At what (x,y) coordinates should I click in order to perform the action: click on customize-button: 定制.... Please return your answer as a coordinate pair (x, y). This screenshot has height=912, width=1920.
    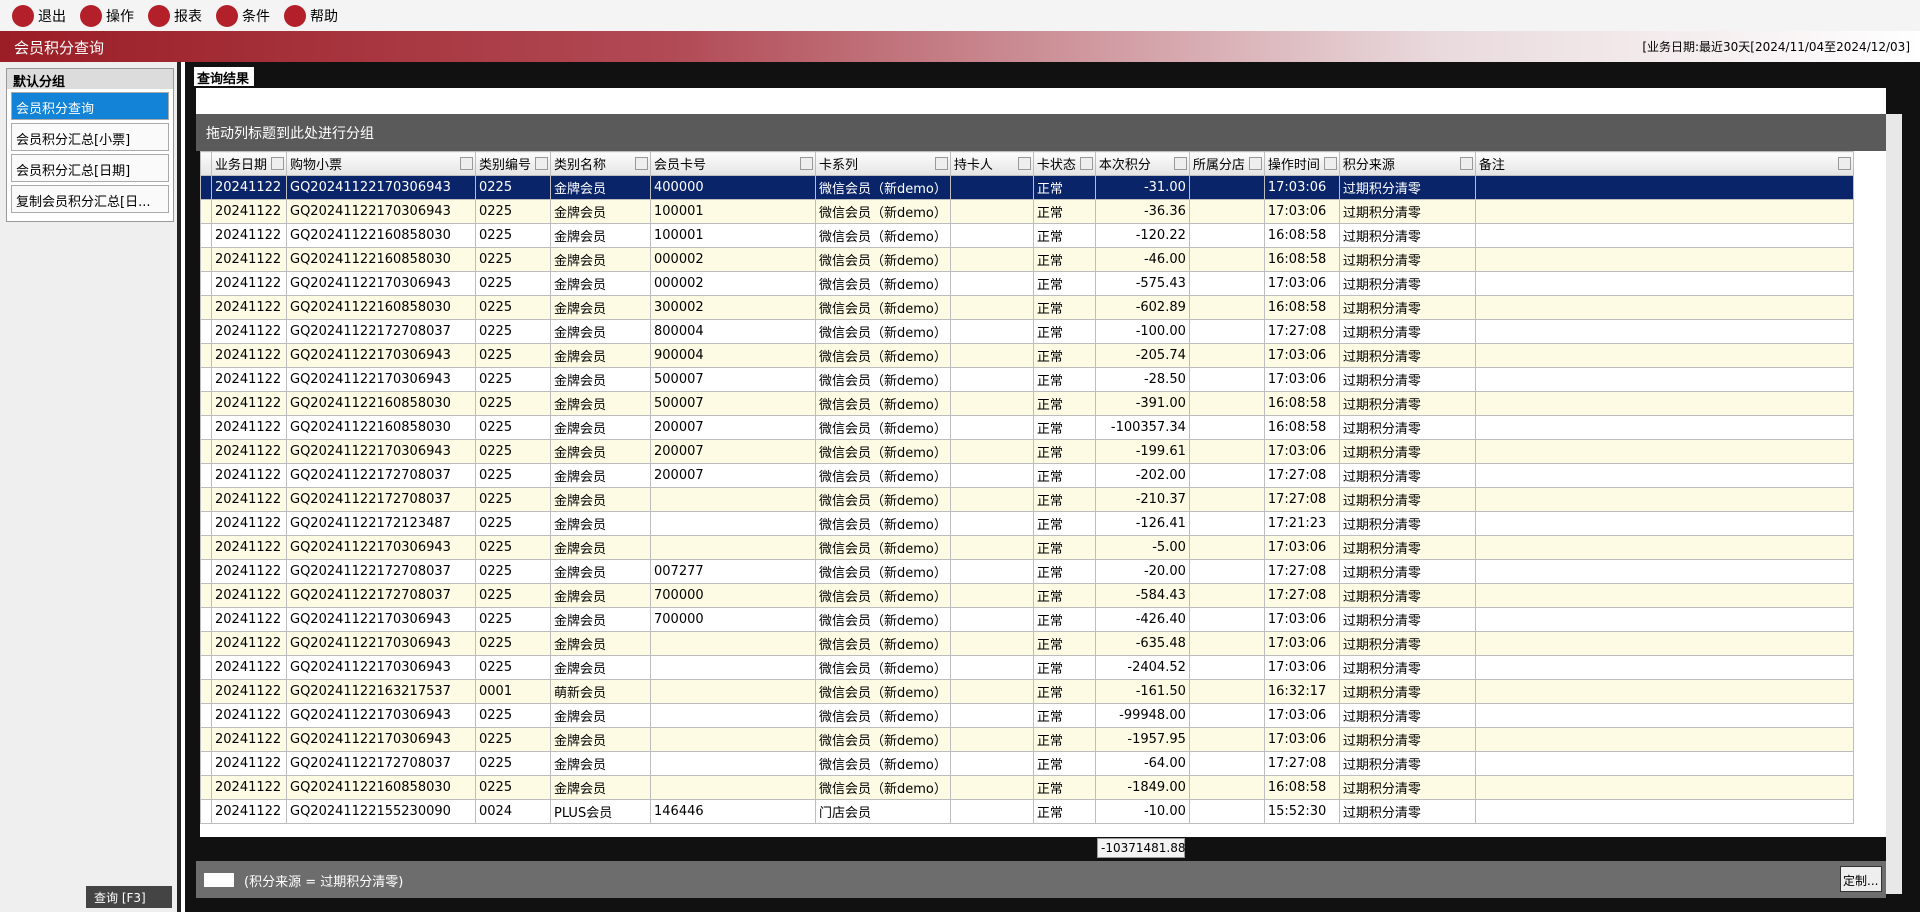
    Looking at the image, I should click on (1861, 879).